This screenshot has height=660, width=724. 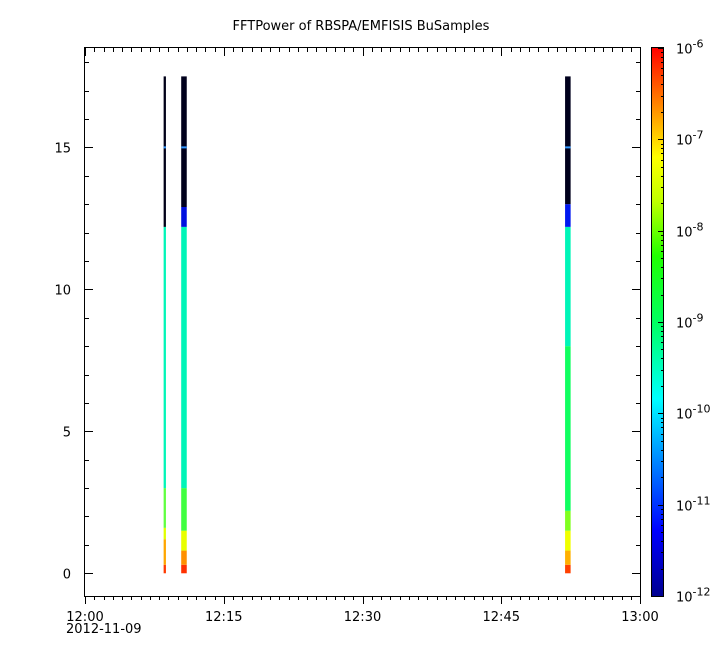 I want to click on x-tick-label: 13:00, so click(x=639, y=617).